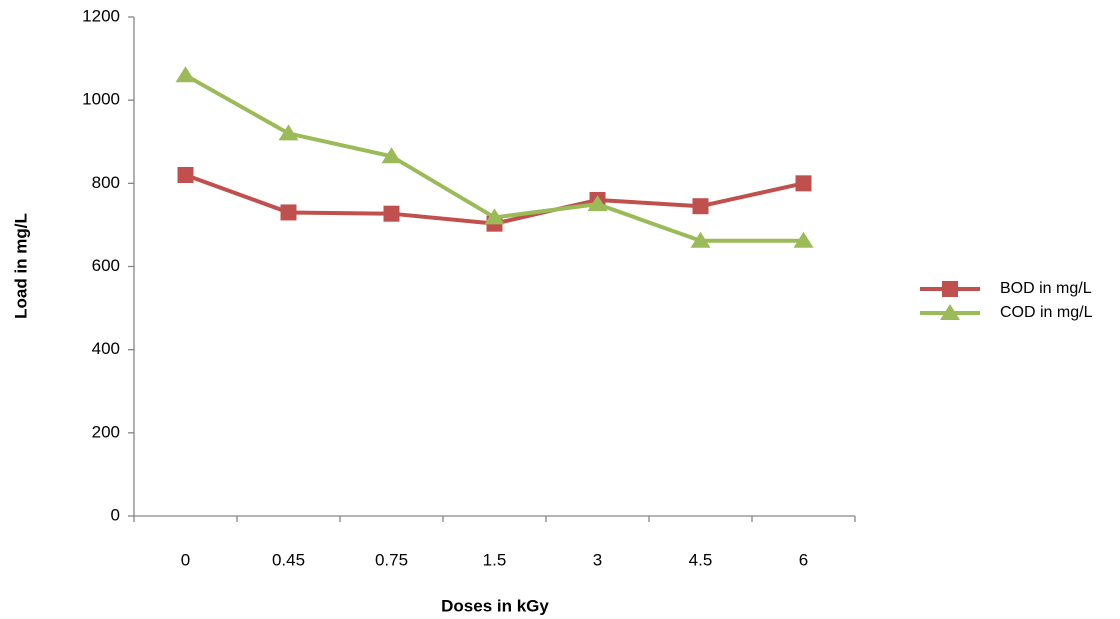 This screenshot has width=1120, height=619. Describe the element at coordinates (106, 348) in the screenshot. I see `y-tick-label: 400` at that location.